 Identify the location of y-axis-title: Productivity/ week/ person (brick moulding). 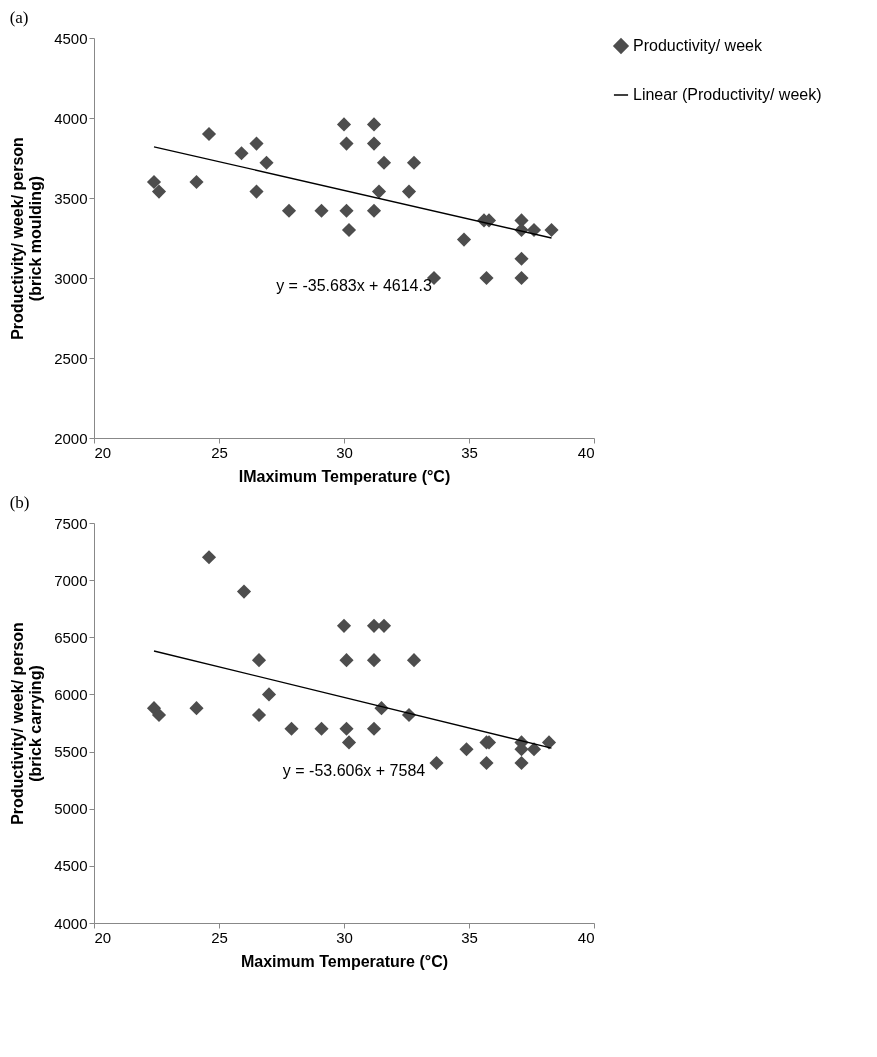
(27, 238).